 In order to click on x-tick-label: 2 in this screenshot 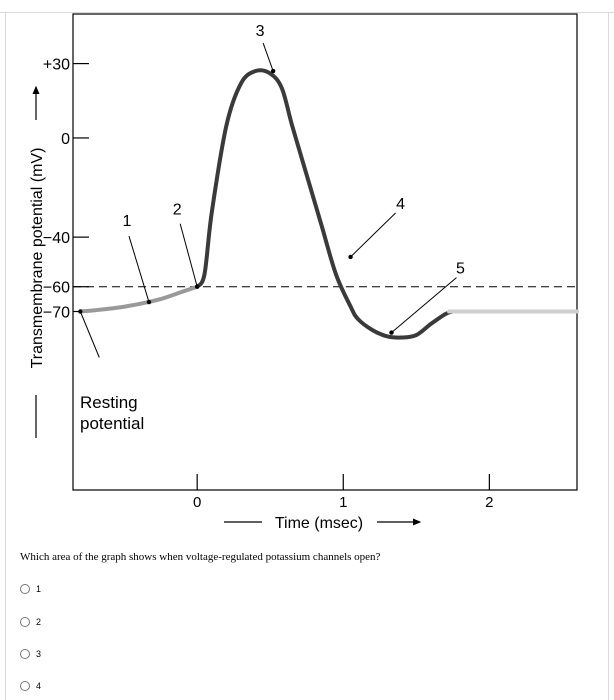, I will do `click(489, 502)`.